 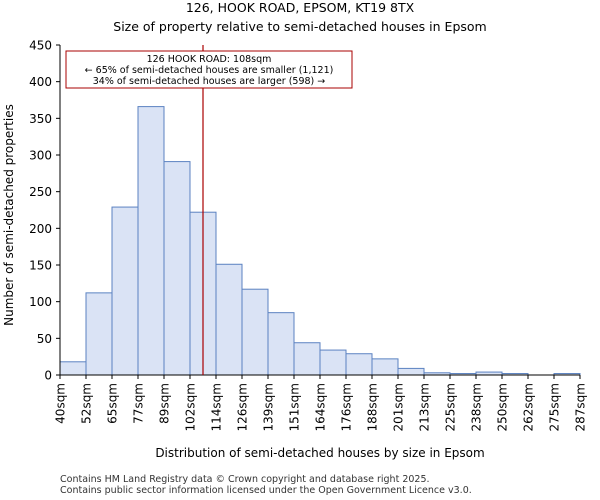 What do you see at coordinates (40, 192) in the screenshot?
I see `y-tick-label: 250` at bounding box center [40, 192].